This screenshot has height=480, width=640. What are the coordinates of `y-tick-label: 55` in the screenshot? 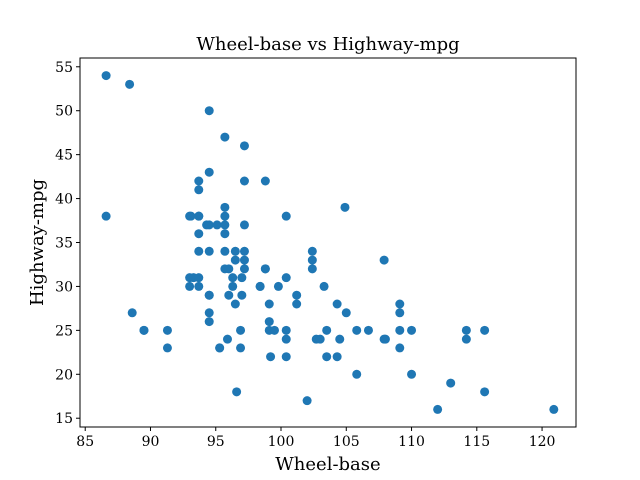 It's located at (64, 68).